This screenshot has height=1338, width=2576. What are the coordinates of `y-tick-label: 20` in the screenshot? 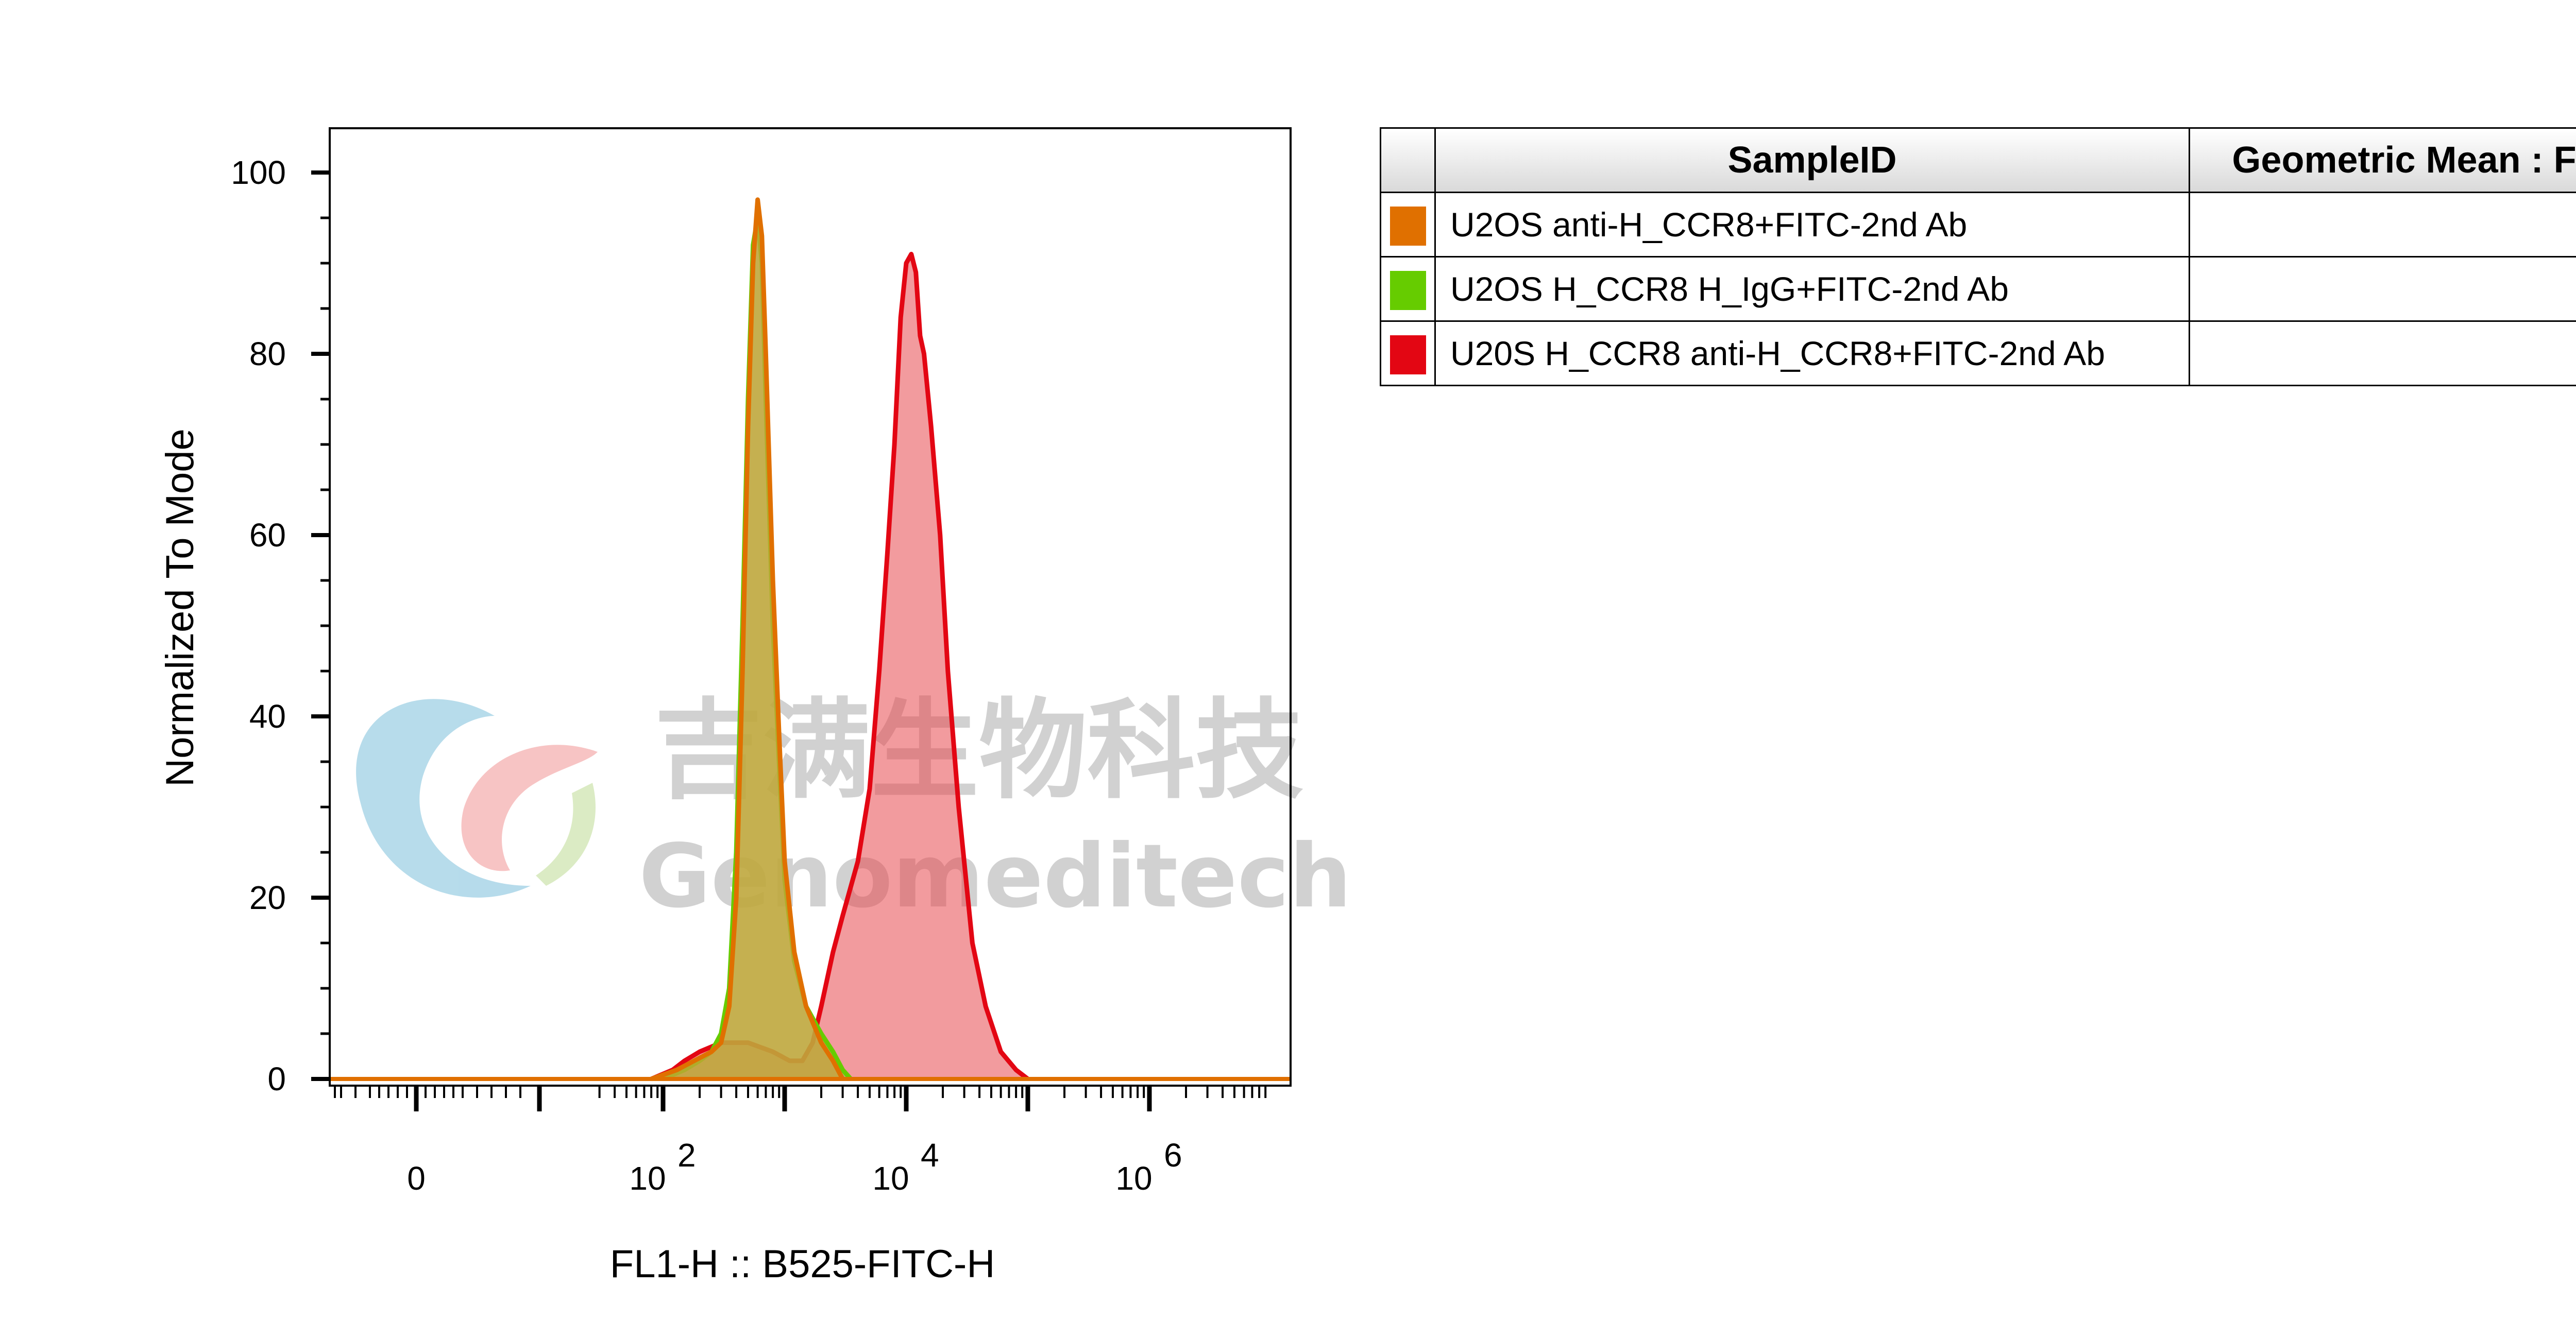 It's located at (267, 897).